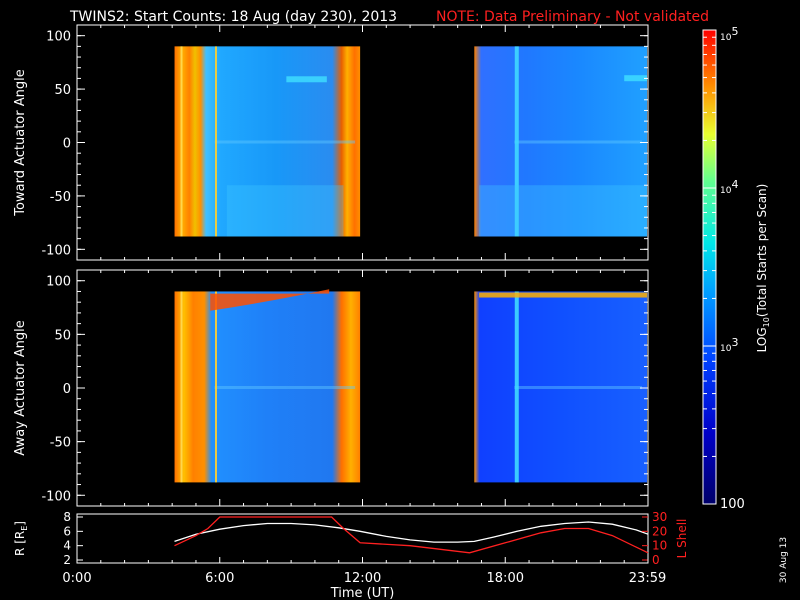  I want to click on x-tick-label: 6:00, so click(219, 578).